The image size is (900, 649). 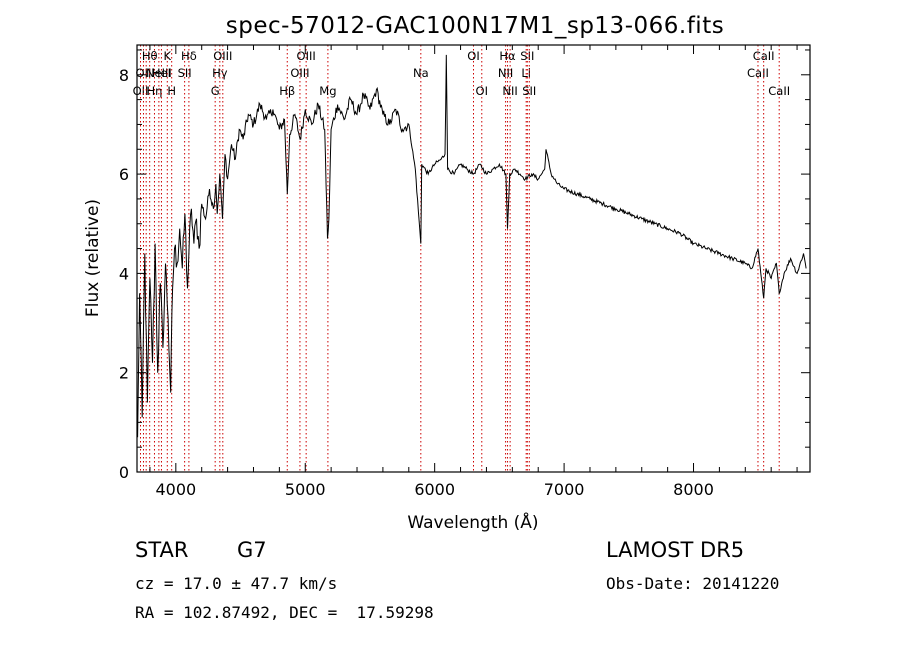 I want to click on redshift-text: cz = 17.0 ± 47.7 km/s, so click(x=236, y=583).